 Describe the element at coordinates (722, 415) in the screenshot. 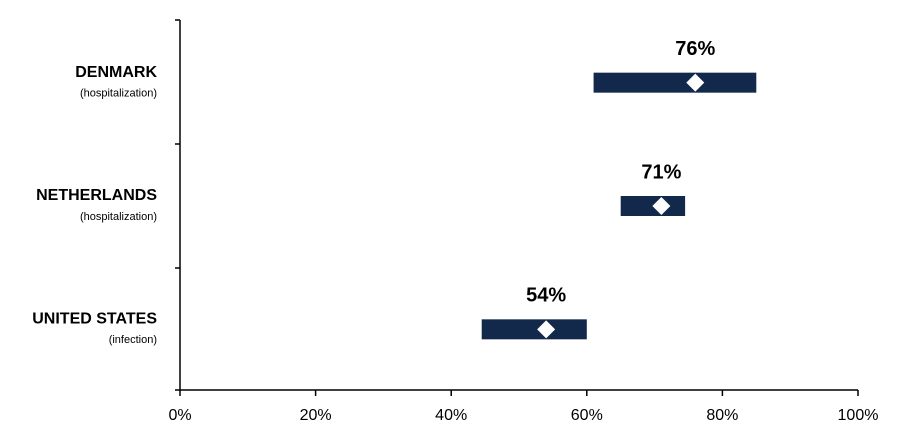

I see `x-tick-label: 80%` at that location.